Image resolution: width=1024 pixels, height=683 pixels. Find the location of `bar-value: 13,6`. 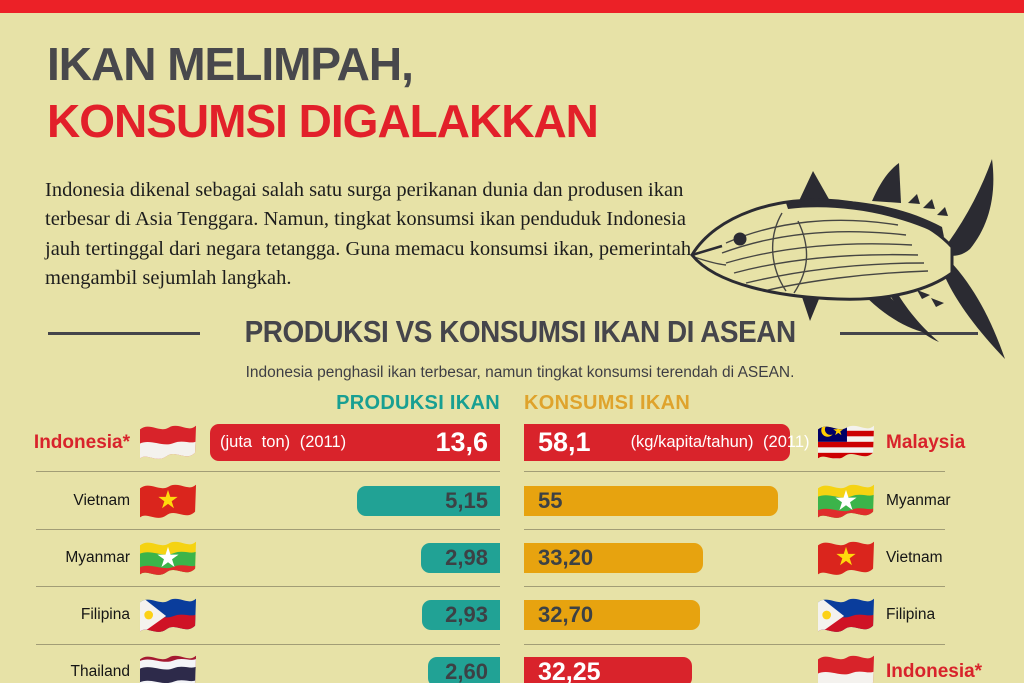

bar-value: 13,6 is located at coordinates (461, 442).